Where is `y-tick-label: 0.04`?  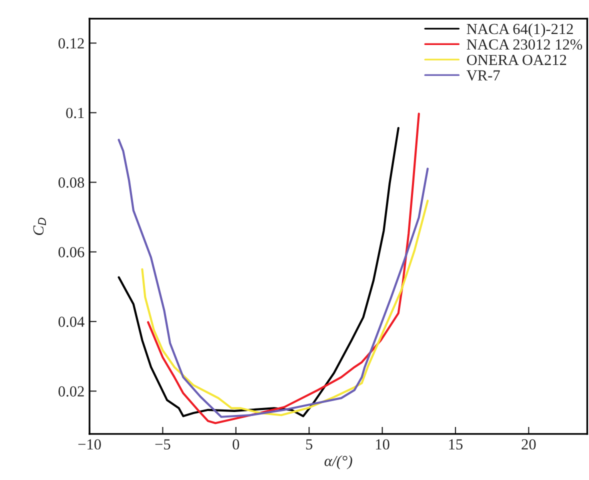 y-tick-label: 0.04 is located at coordinates (71, 322).